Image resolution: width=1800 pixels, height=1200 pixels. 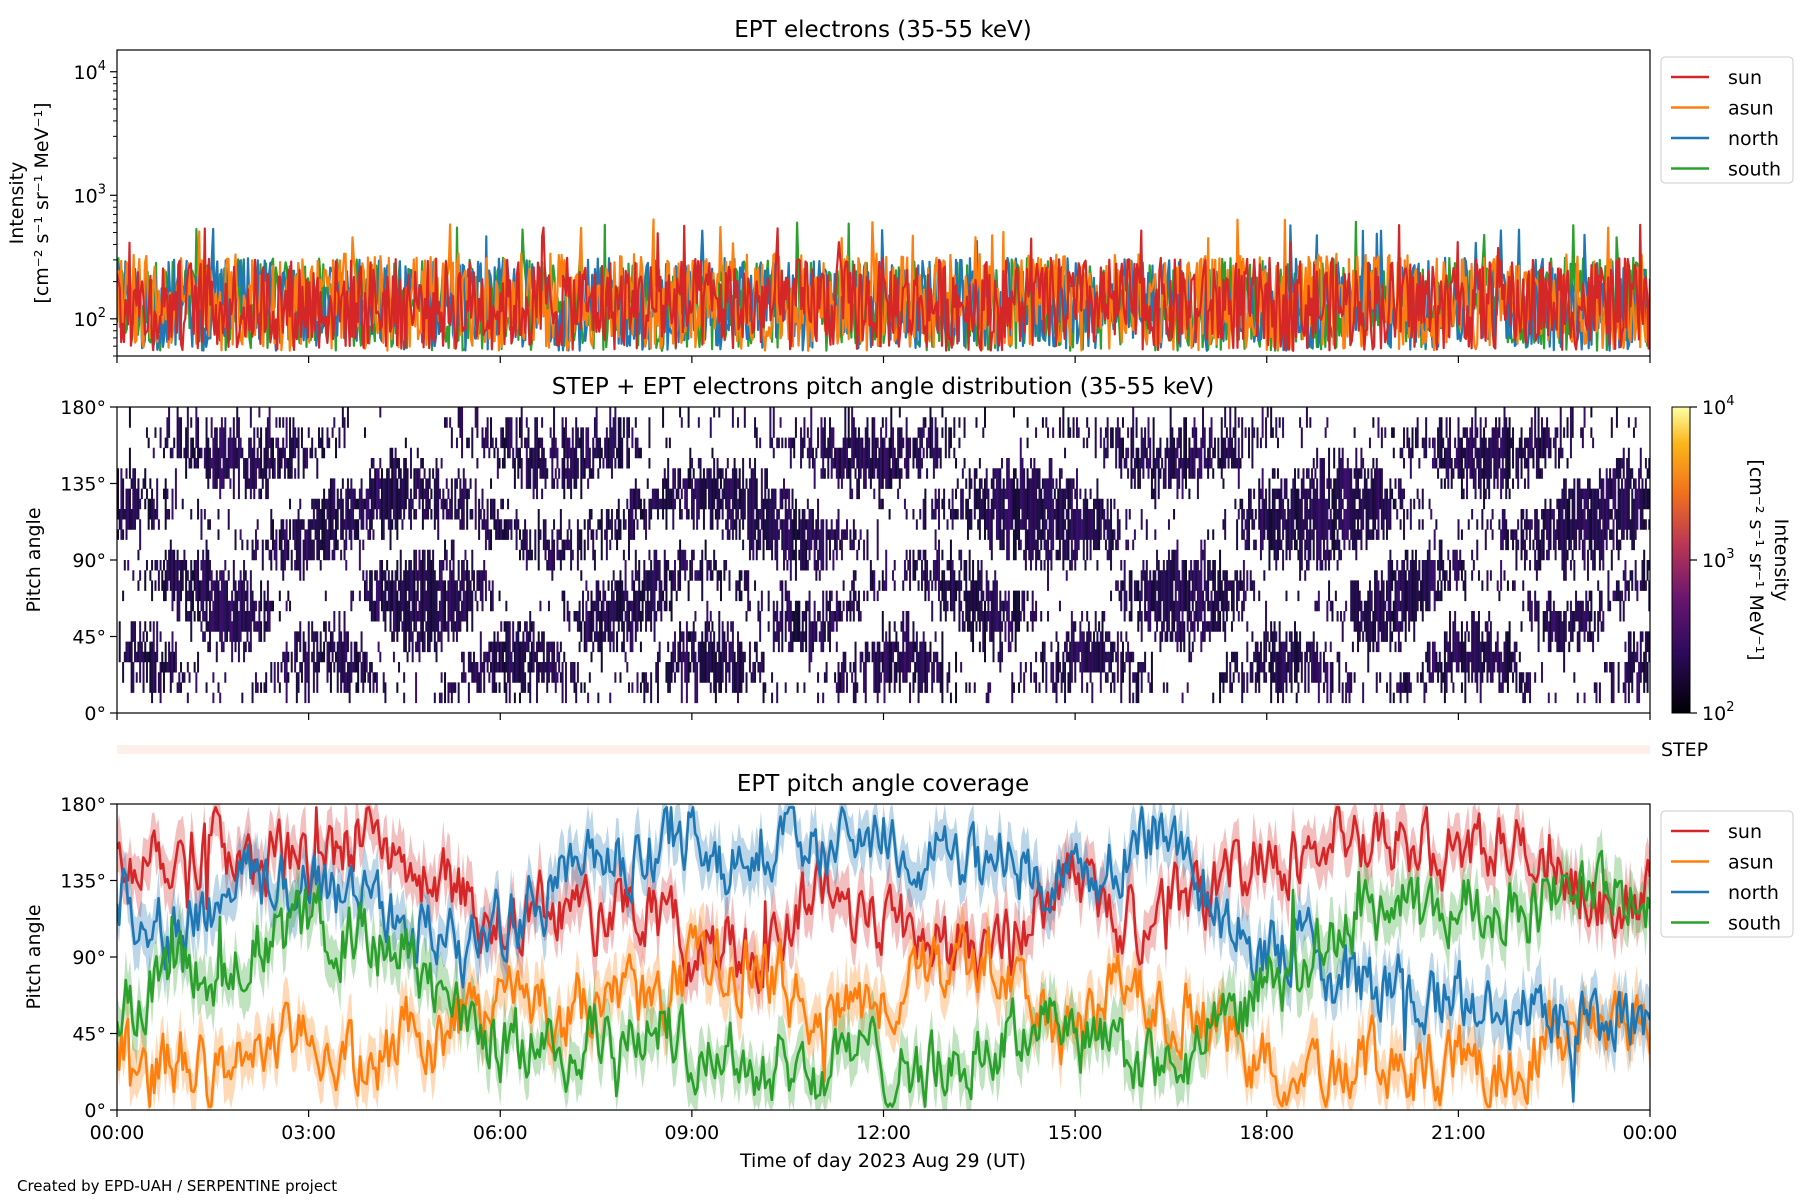 What do you see at coordinates (883, 285) in the screenshot?
I see `panel1-plot-area` at bounding box center [883, 285].